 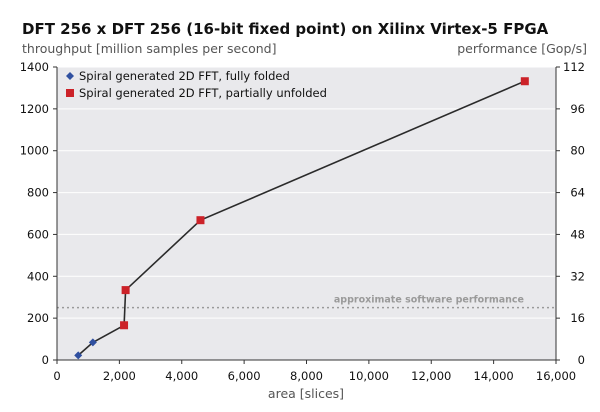 I want to click on x-axis-label: area [slices], so click(x=306, y=393).